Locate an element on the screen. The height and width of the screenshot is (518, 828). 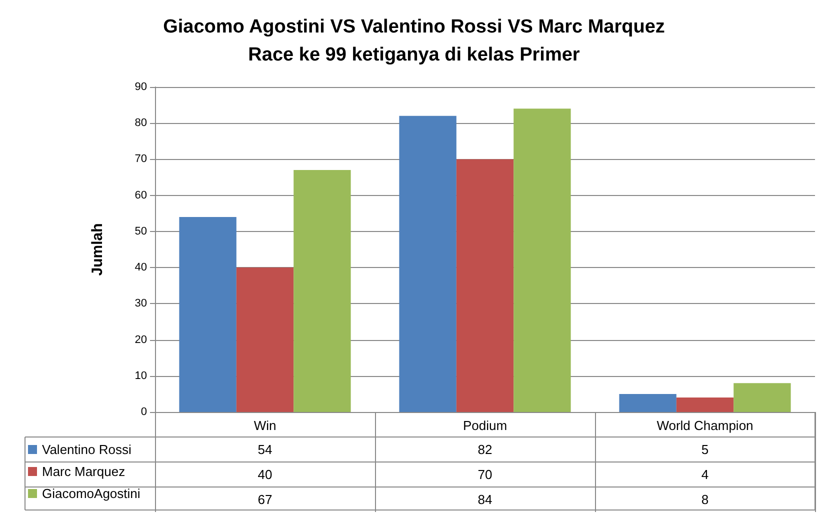
x-tick-label: Win is located at coordinates (265, 425).